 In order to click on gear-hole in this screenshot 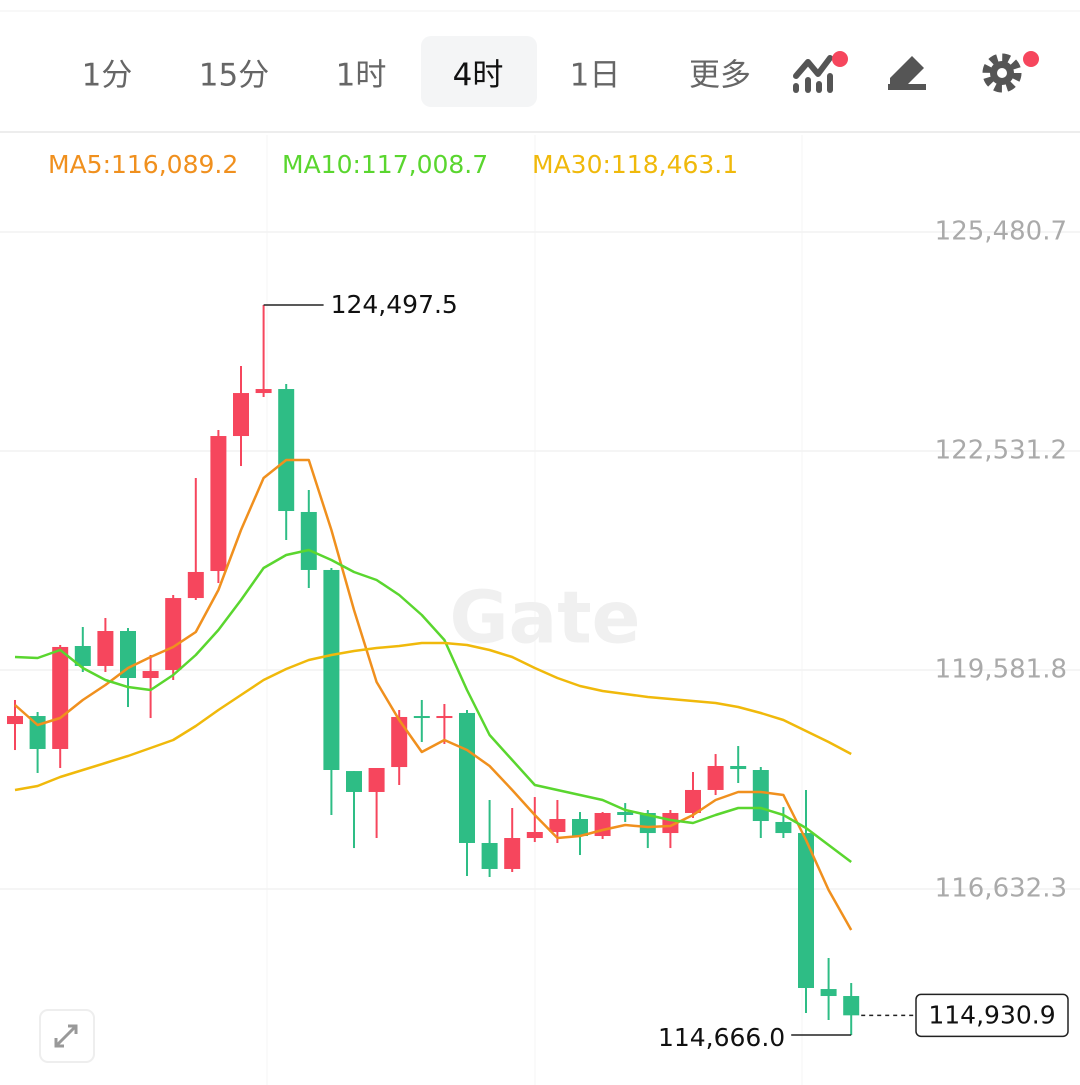, I will do `click(1002, 73)`.